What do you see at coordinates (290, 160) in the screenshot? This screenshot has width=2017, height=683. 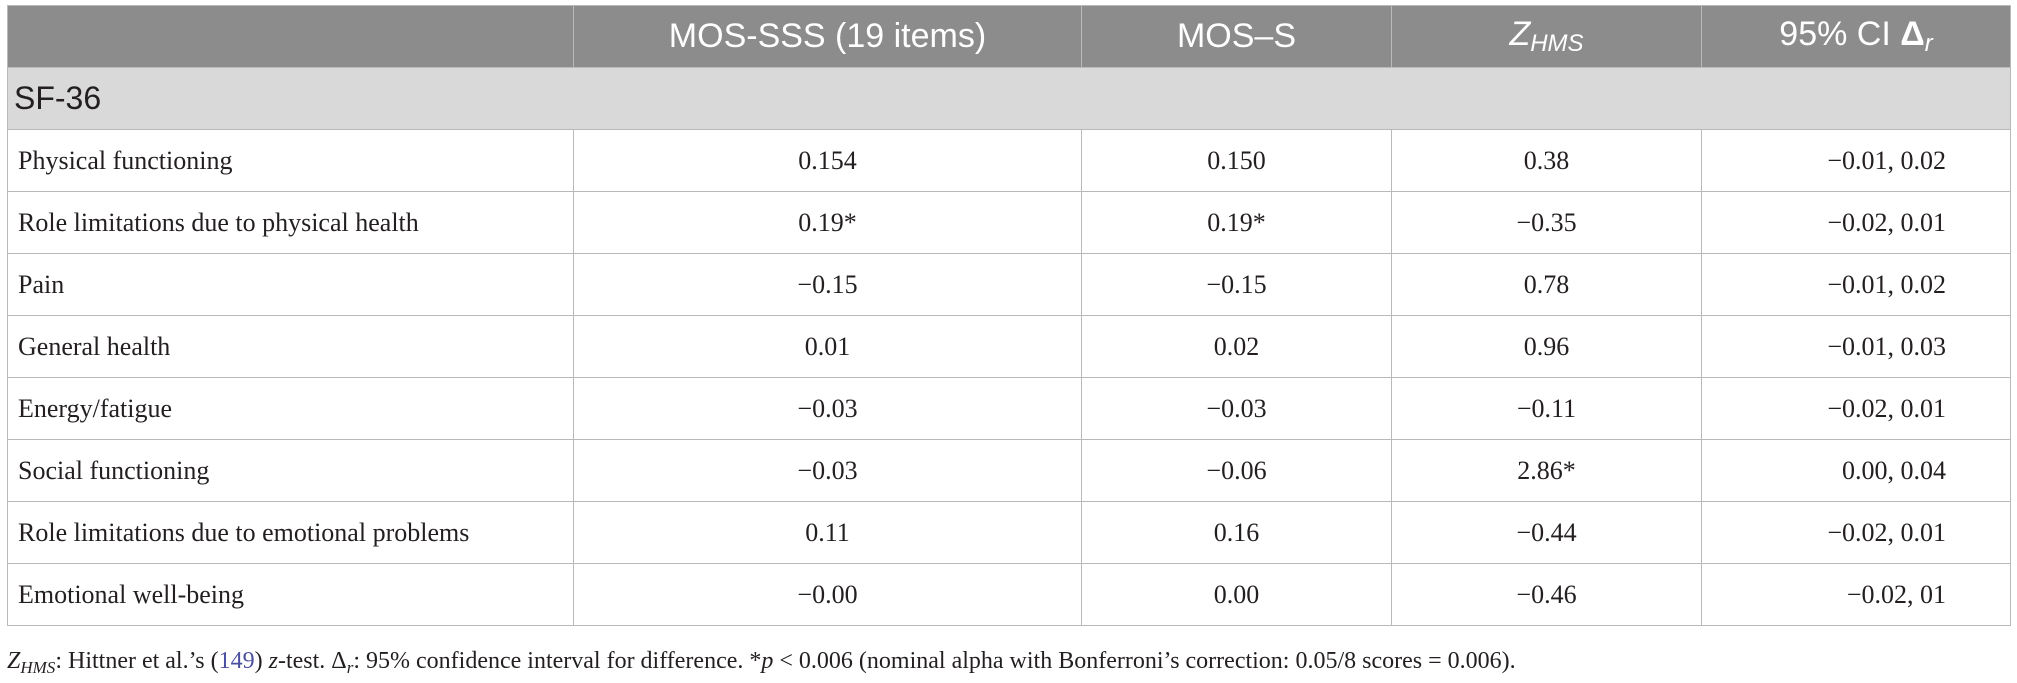 I see `row-label: Physical functioning` at bounding box center [290, 160].